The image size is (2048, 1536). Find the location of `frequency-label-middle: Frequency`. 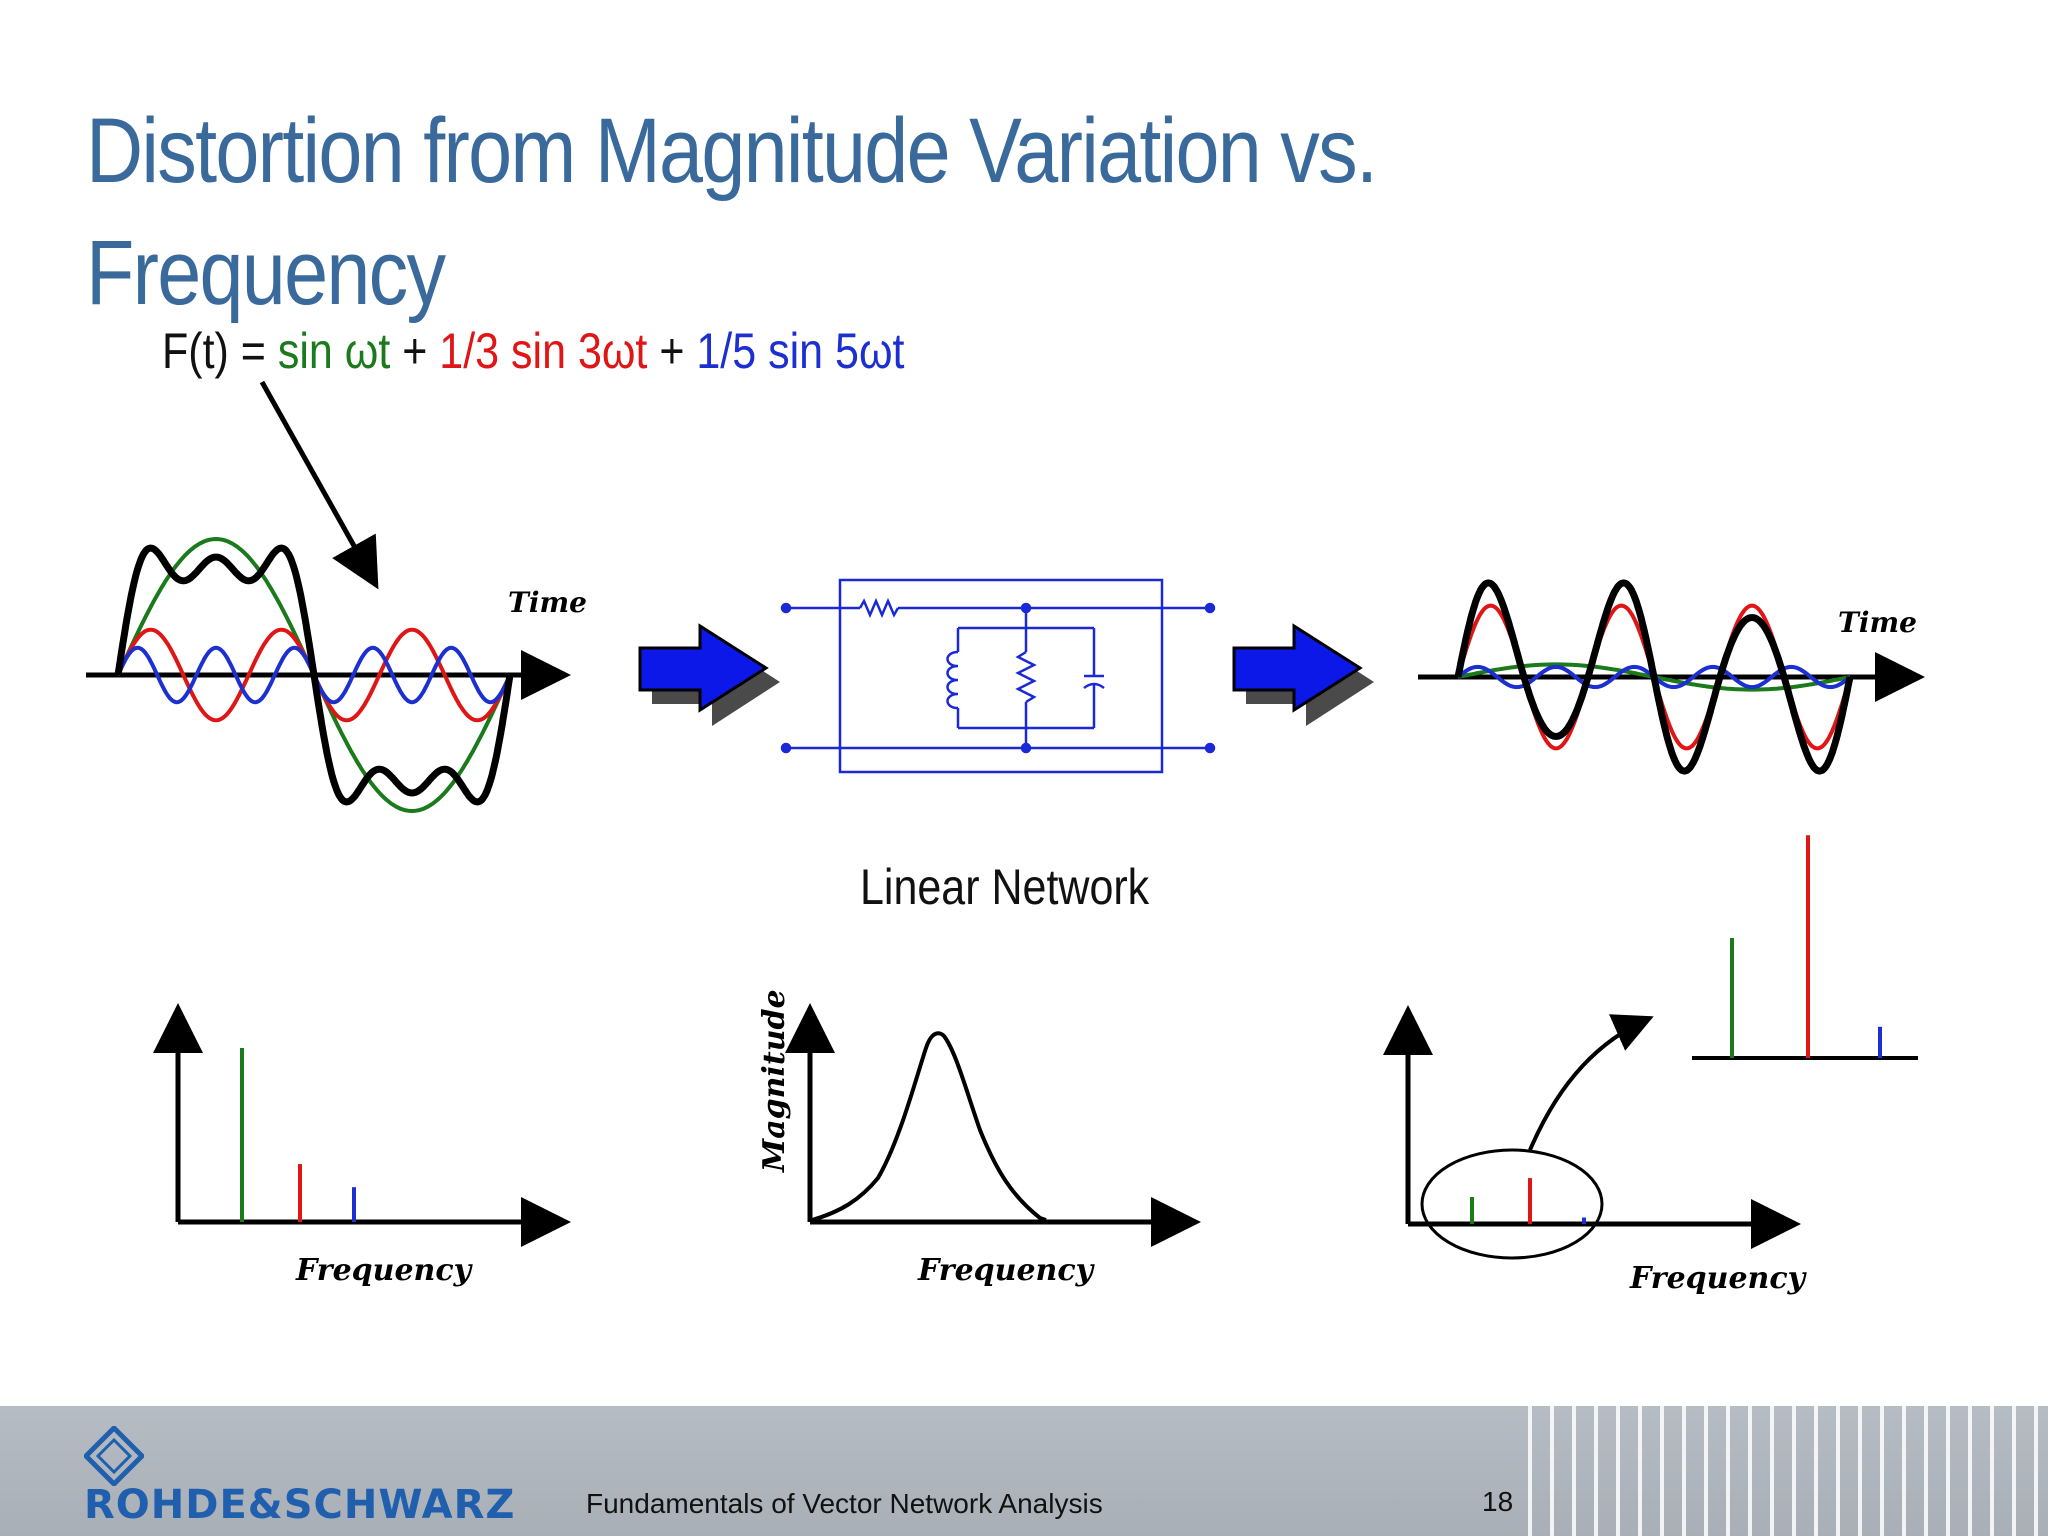

frequency-label-middle: Frequency is located at coordinates (1006, 1270).